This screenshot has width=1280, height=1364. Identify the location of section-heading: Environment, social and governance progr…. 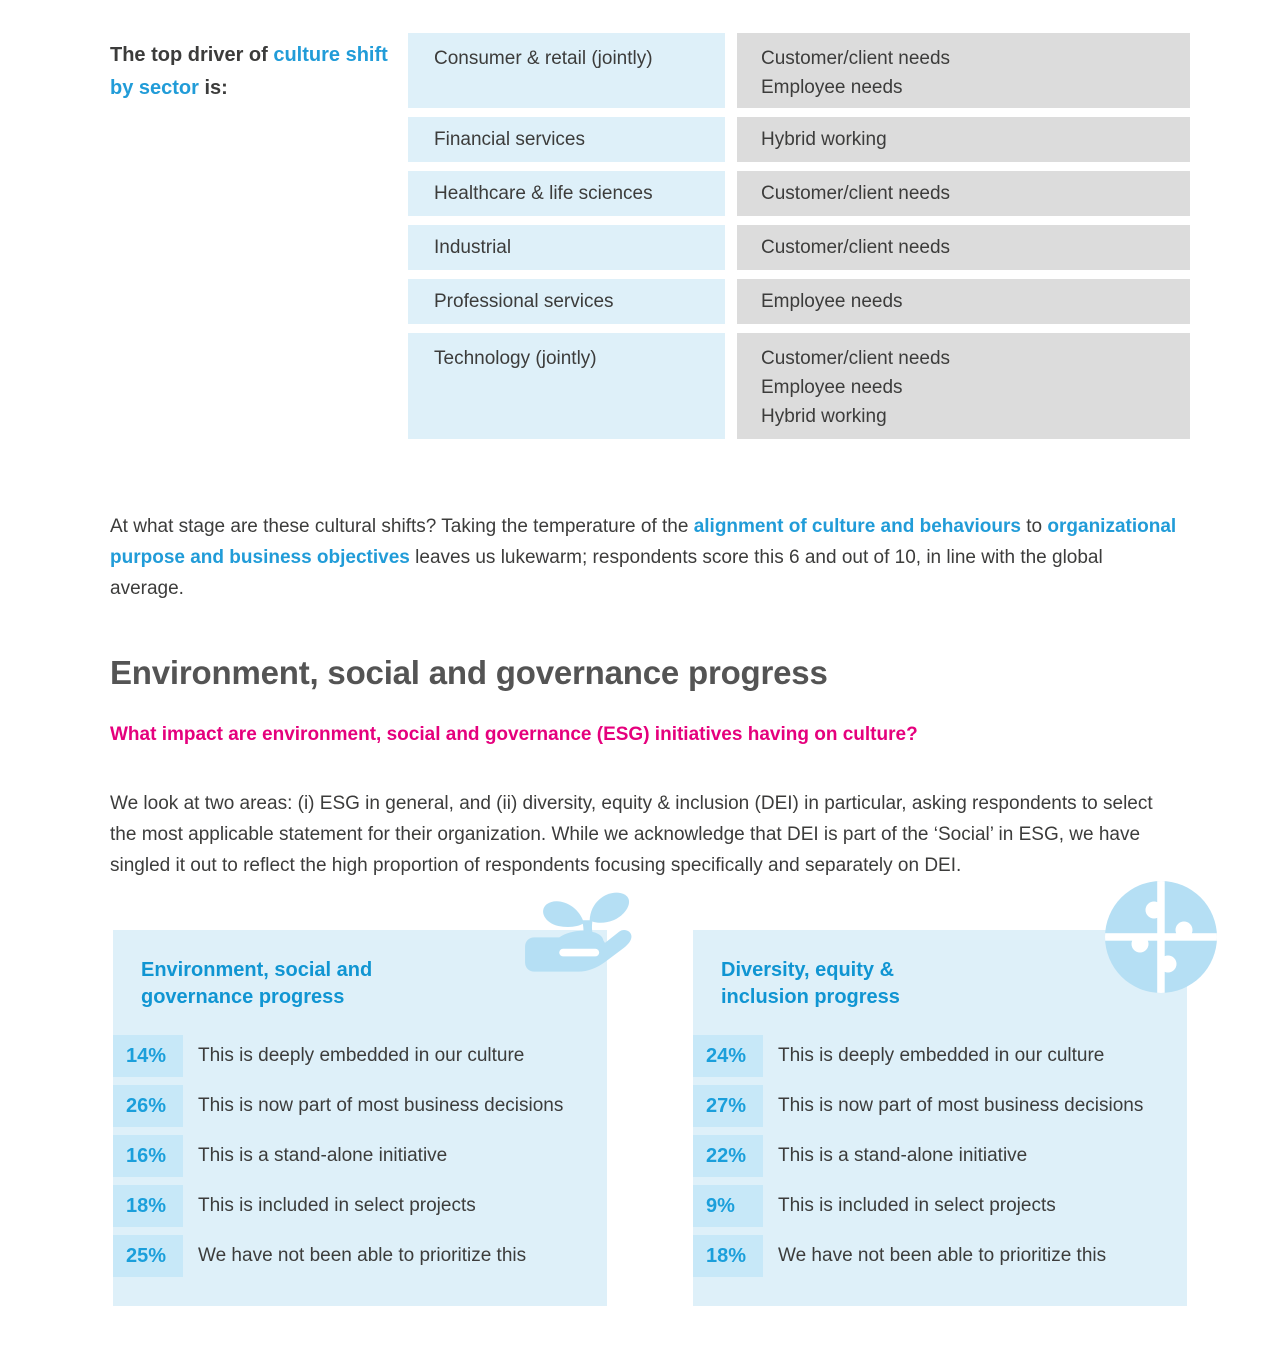
(469, 672).